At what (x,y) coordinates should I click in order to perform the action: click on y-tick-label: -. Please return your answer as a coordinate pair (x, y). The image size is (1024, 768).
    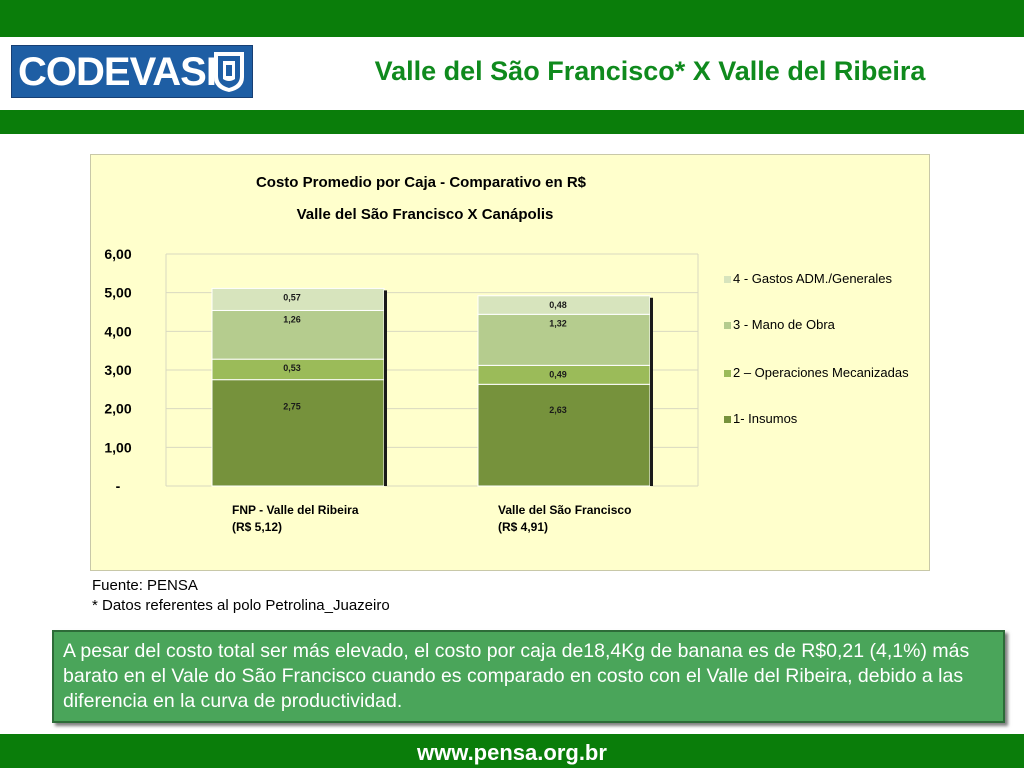
    Looking at the image, I should click on (118, 486).